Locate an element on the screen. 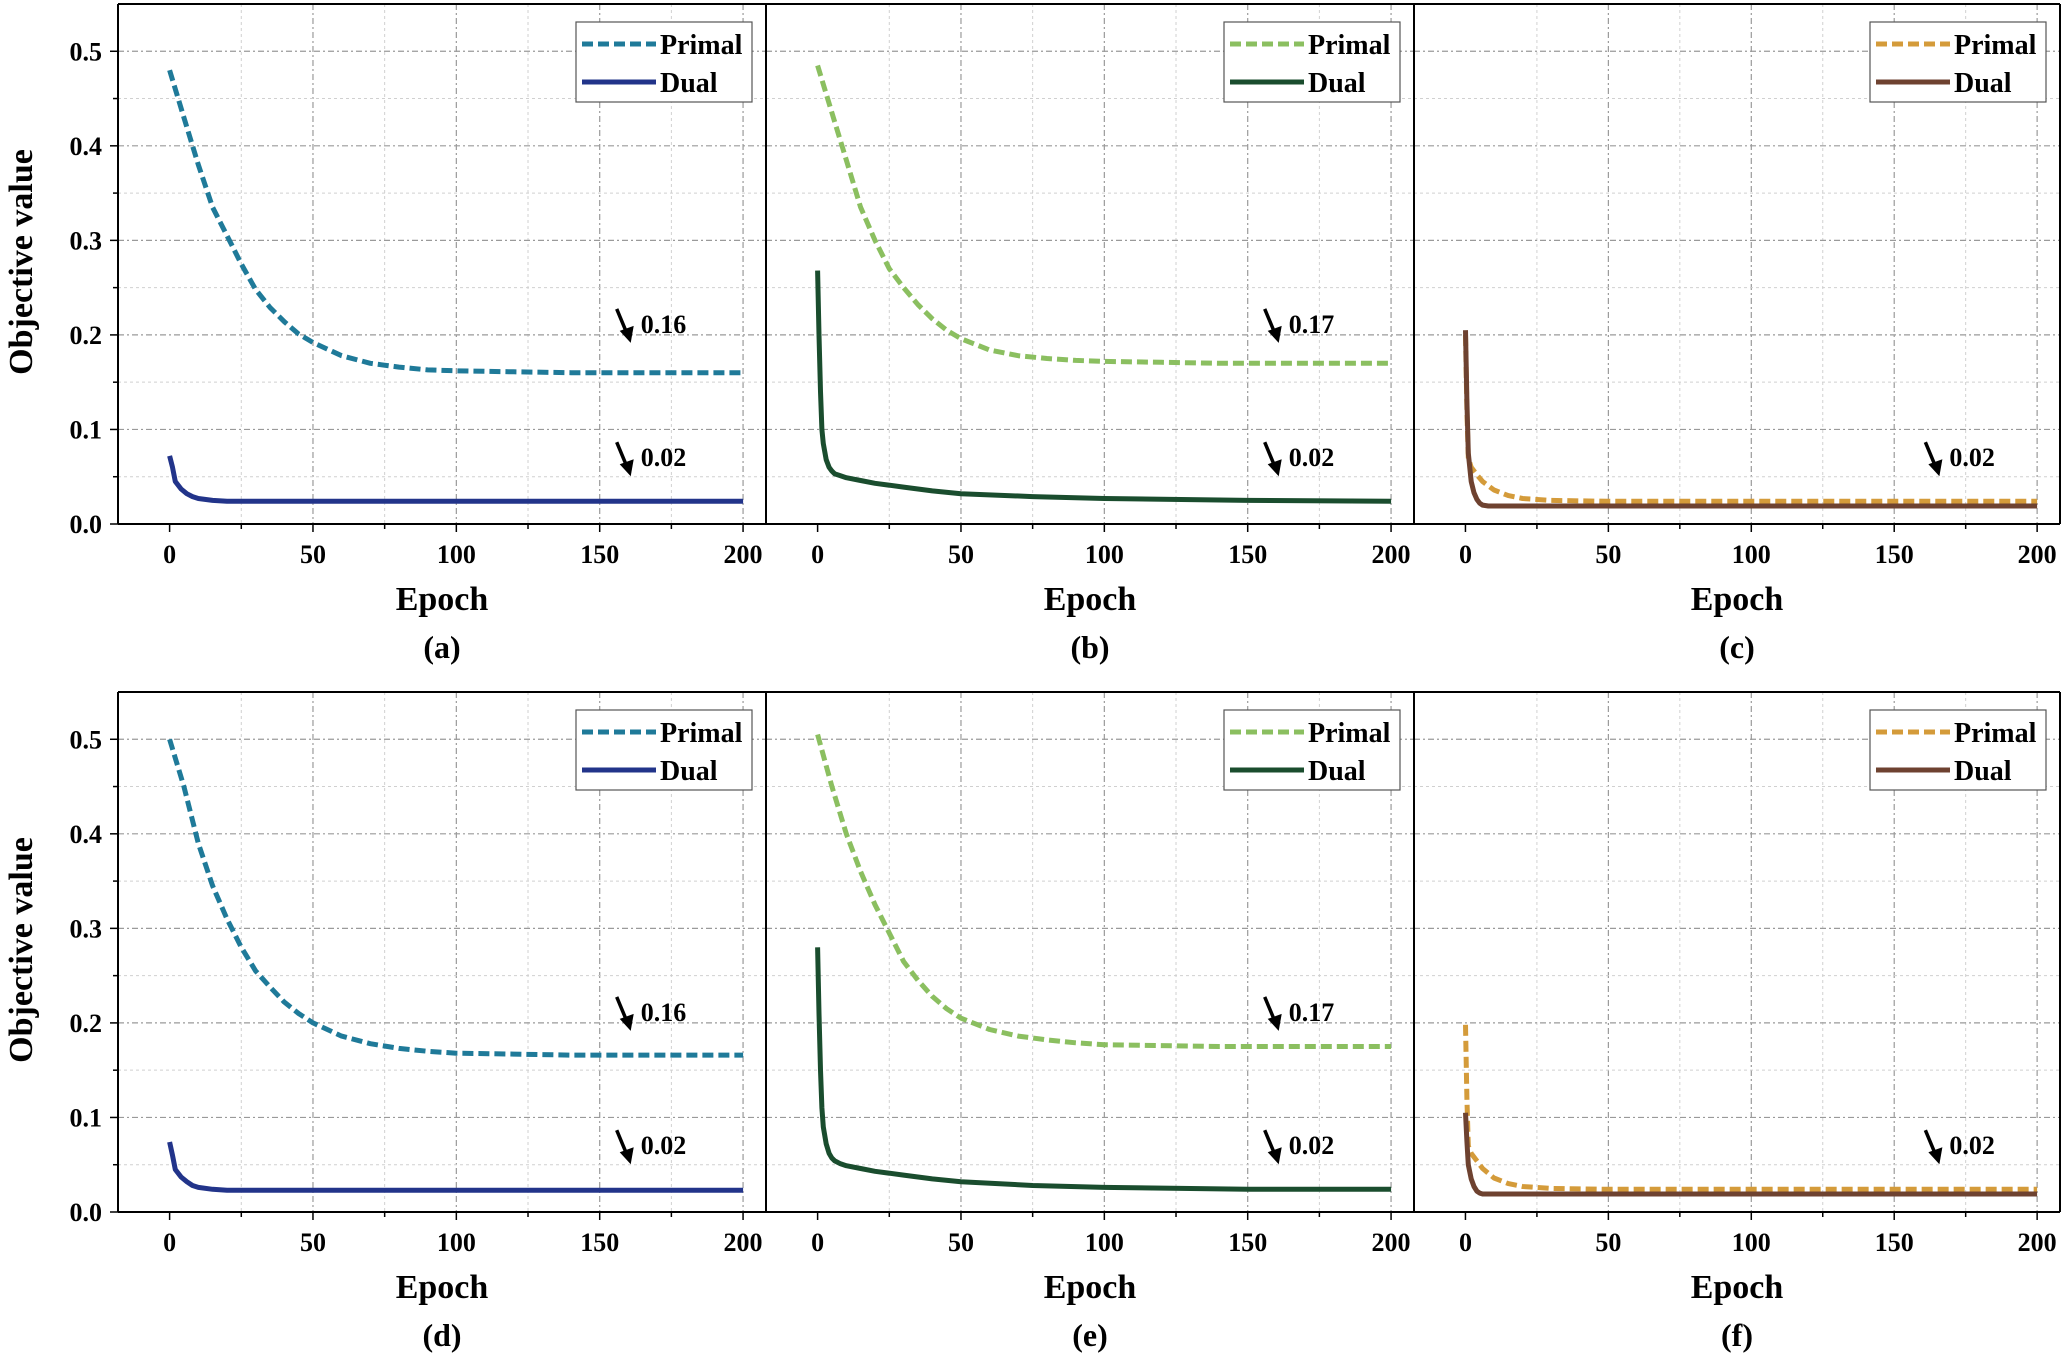 The image size is (2063, 1360). annotation-label: 0.16 is located at coordinates (664, 1012).